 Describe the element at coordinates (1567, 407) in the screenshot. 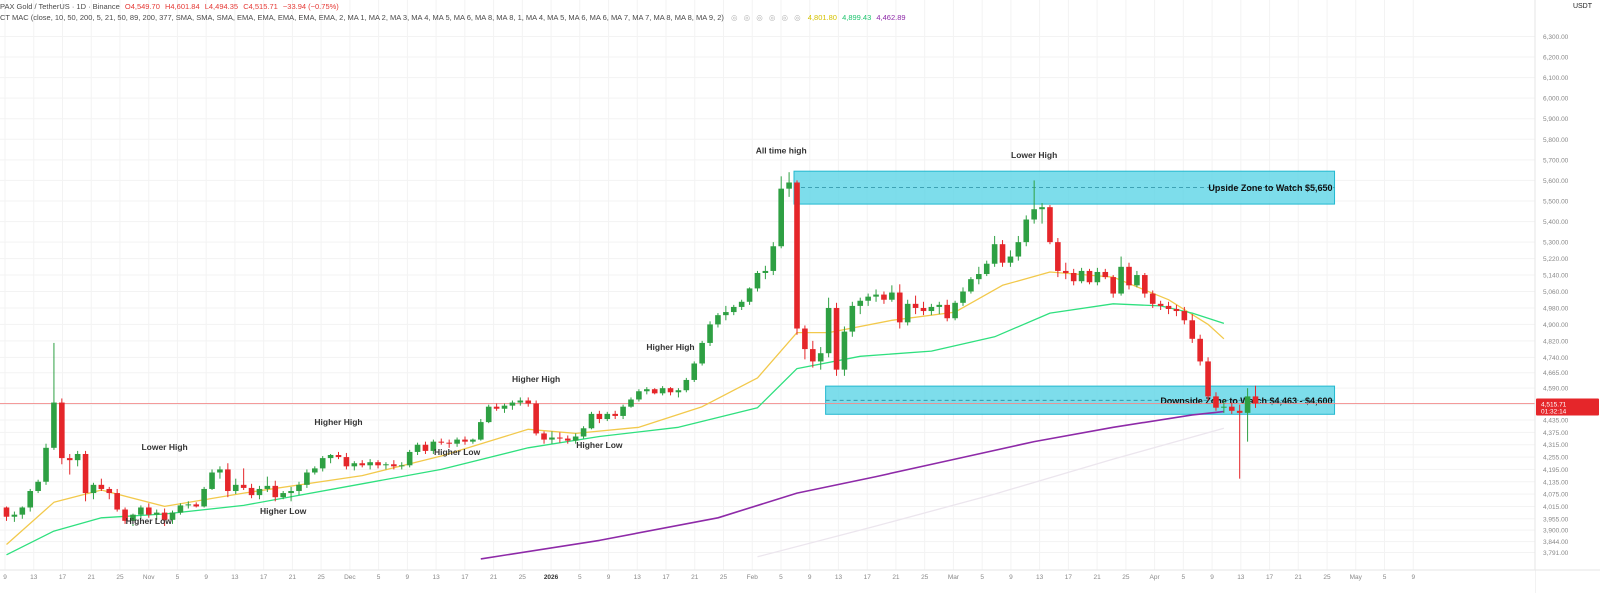

I see `price-badge-bg` at that location.